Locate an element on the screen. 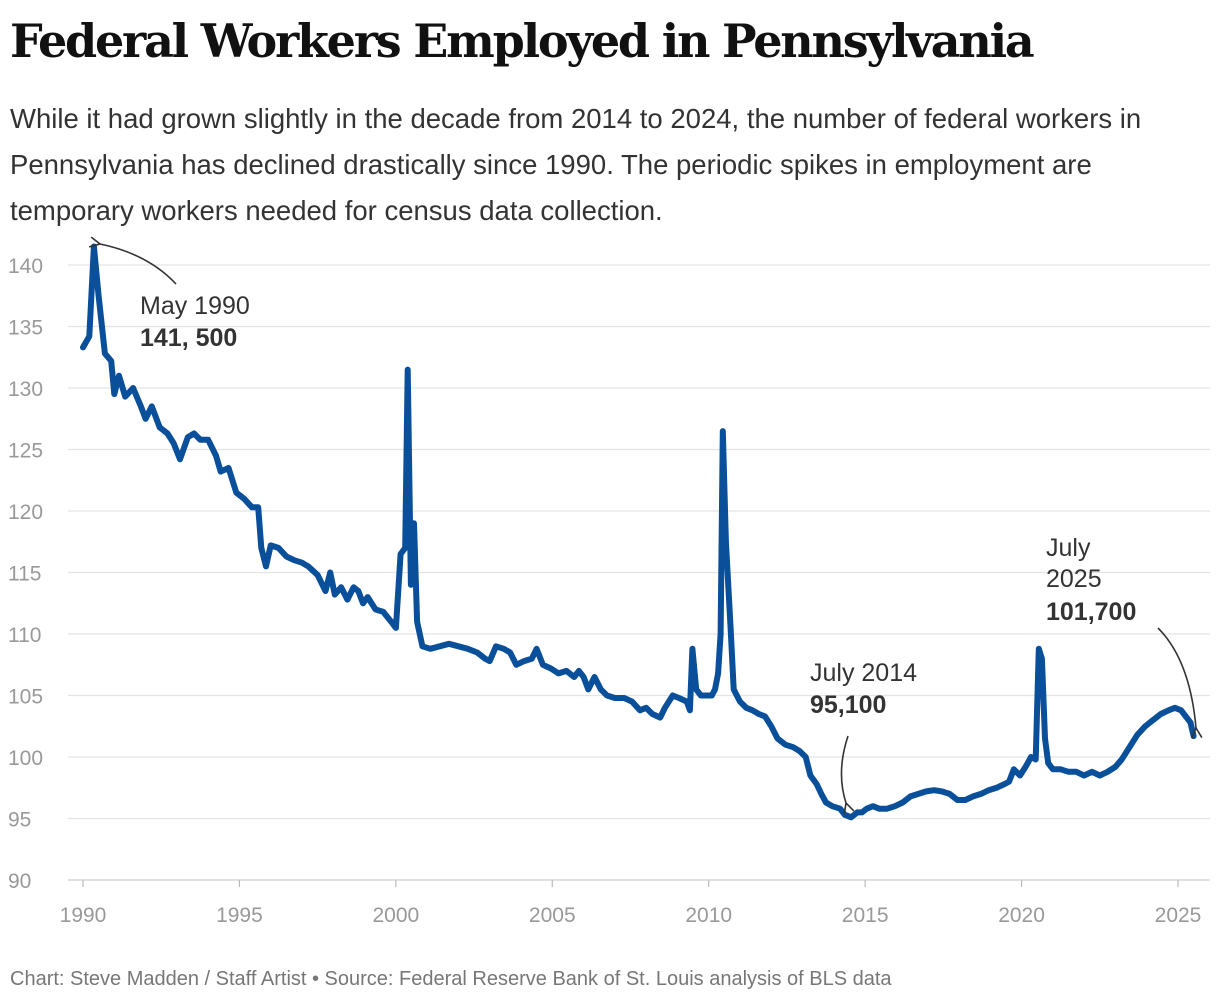 This screenshot has width=1220, height=1008. x-tick-label: 1990 is located at coordinates (83, 915).